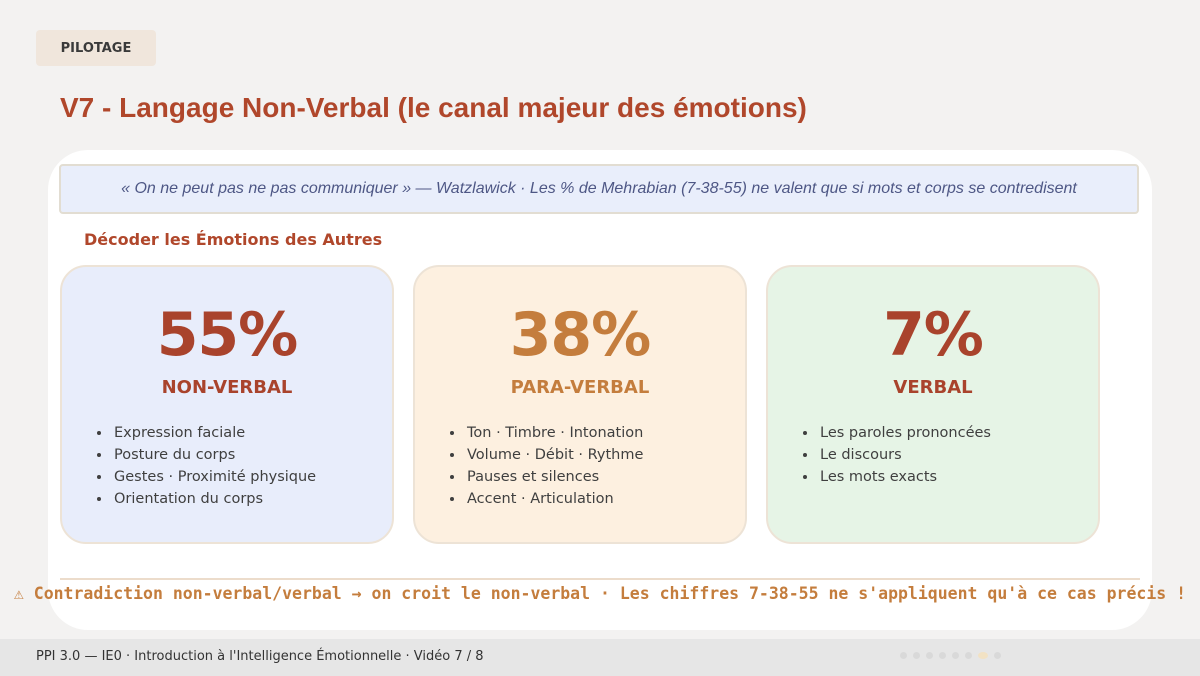  What do you see at coordinates (983, 655) in the screenshot?
I see `progress-dot-current` at bounding box center [983, 655].